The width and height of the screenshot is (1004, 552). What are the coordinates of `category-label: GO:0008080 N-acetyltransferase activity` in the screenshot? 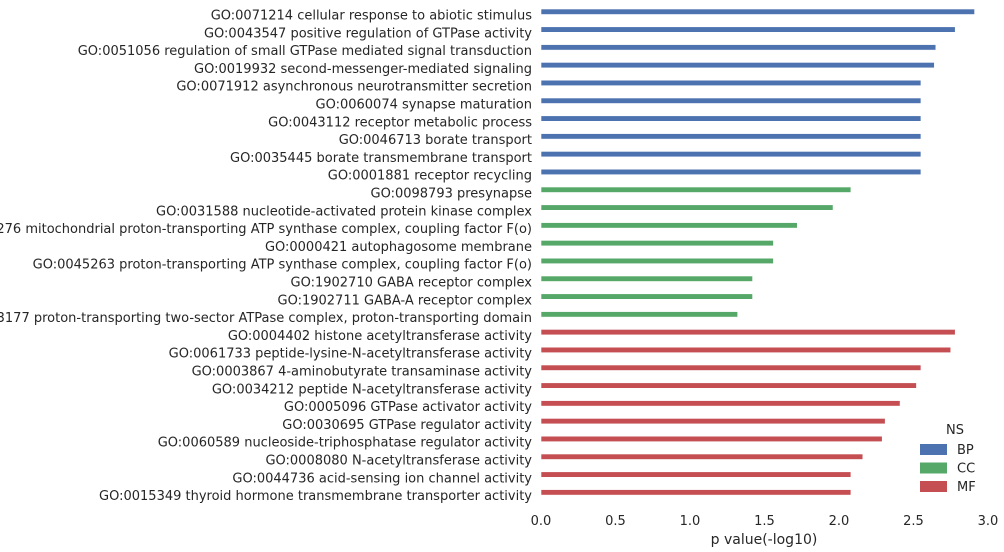 It's located at (398, 461).